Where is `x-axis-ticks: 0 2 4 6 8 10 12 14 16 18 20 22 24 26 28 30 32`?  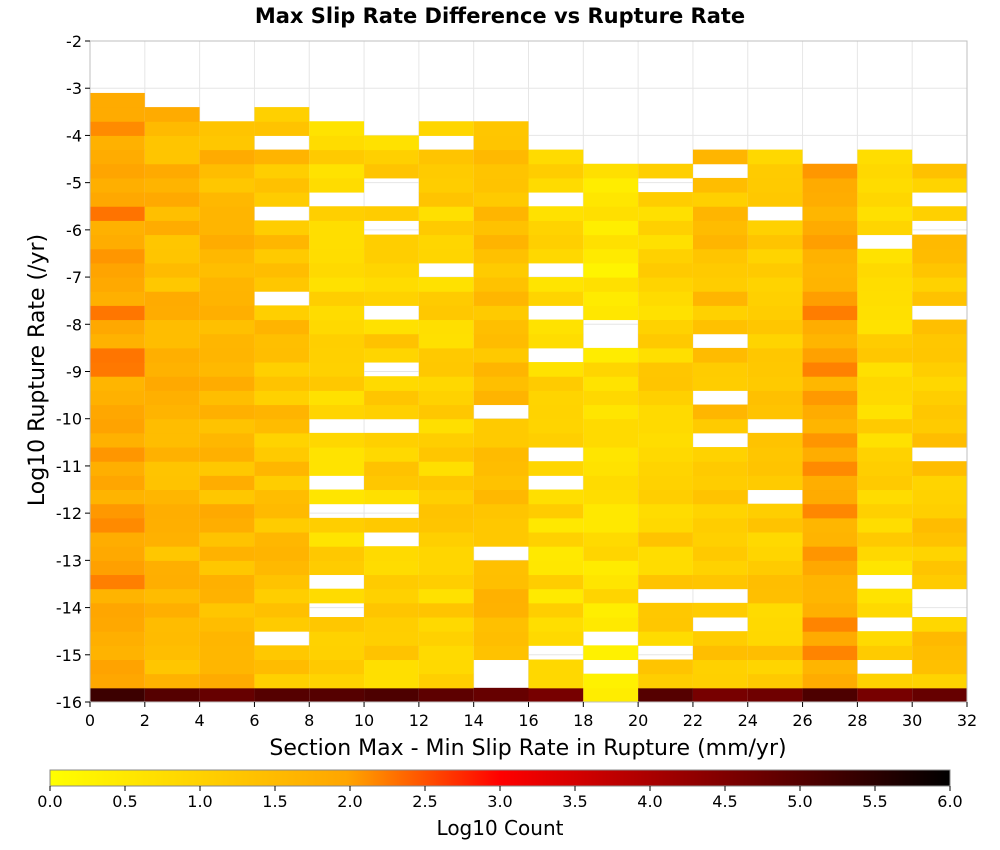 x-axis-ticks: 0 2 4 6 8 10 12 14 16 18 20 22 24 26 28 30 32 is located at coordinates (531, 716).